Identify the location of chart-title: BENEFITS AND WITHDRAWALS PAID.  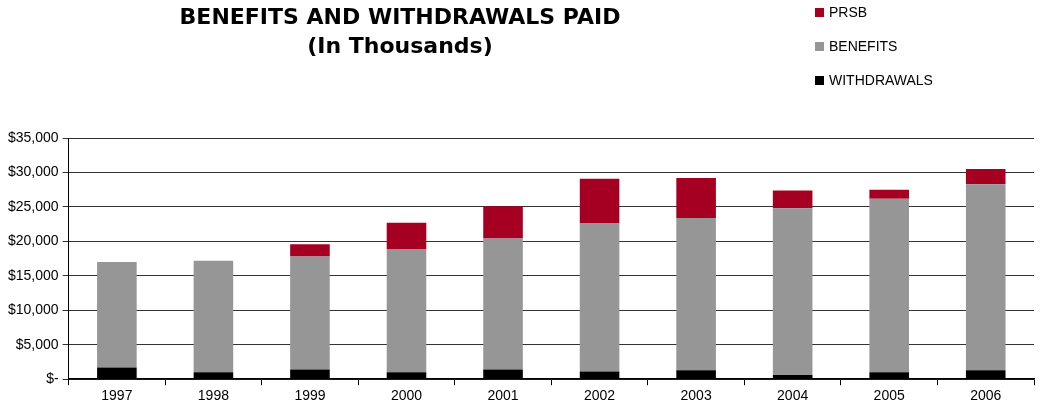
(400, 17).